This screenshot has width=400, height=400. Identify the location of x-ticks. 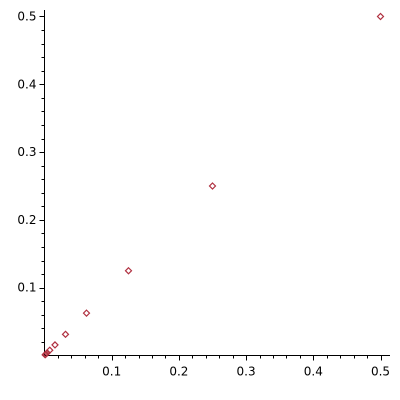
(220, 358).